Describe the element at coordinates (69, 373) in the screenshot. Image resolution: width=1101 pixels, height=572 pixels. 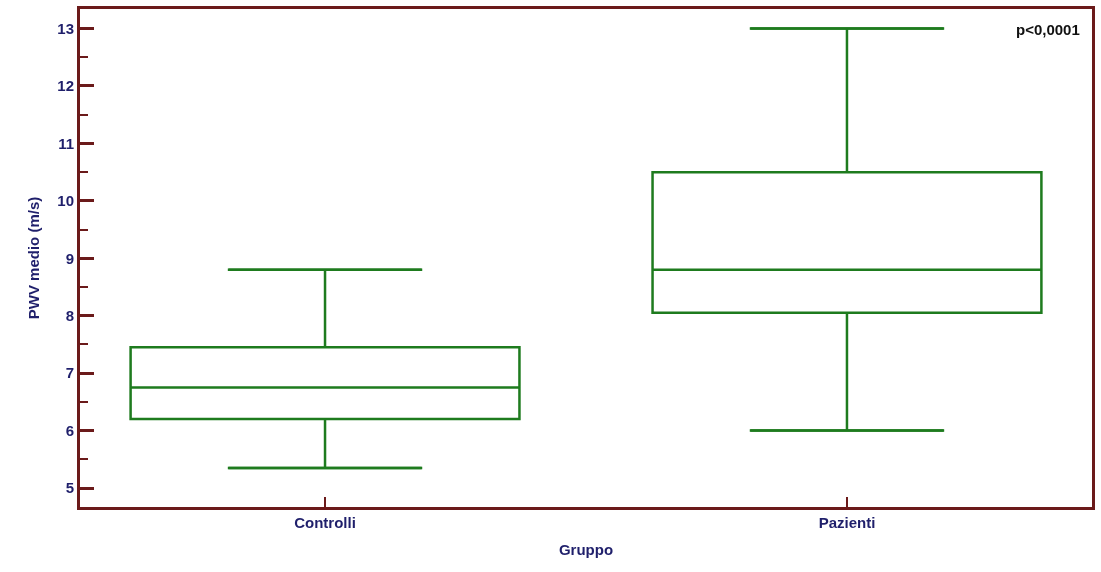
I see `y-tick-label: 7` at that location.